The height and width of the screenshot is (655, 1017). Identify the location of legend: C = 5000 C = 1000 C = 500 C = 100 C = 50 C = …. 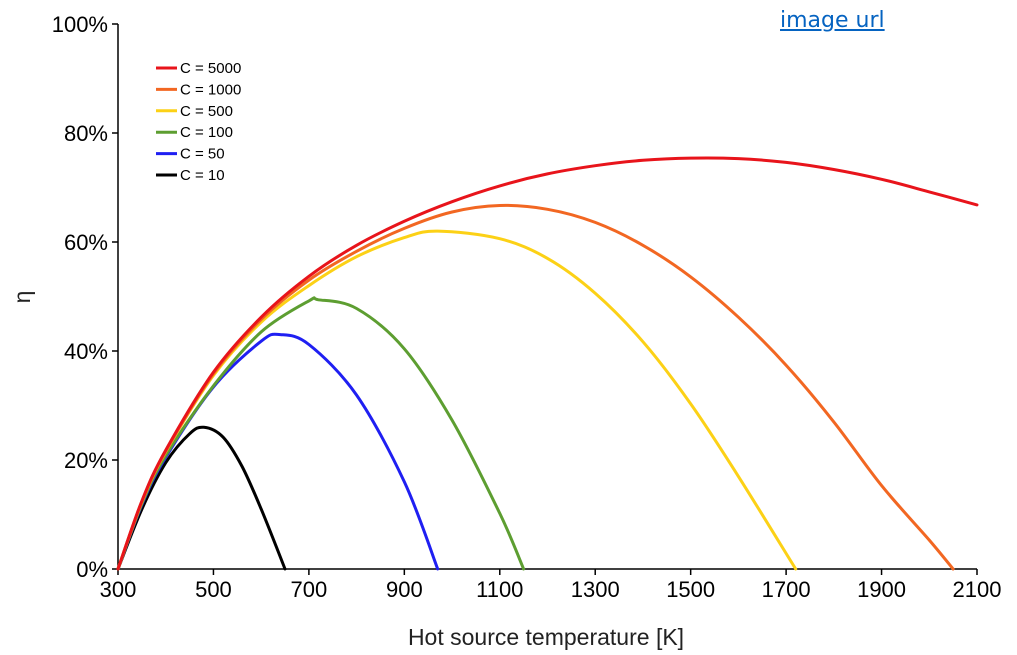
(198, 122).